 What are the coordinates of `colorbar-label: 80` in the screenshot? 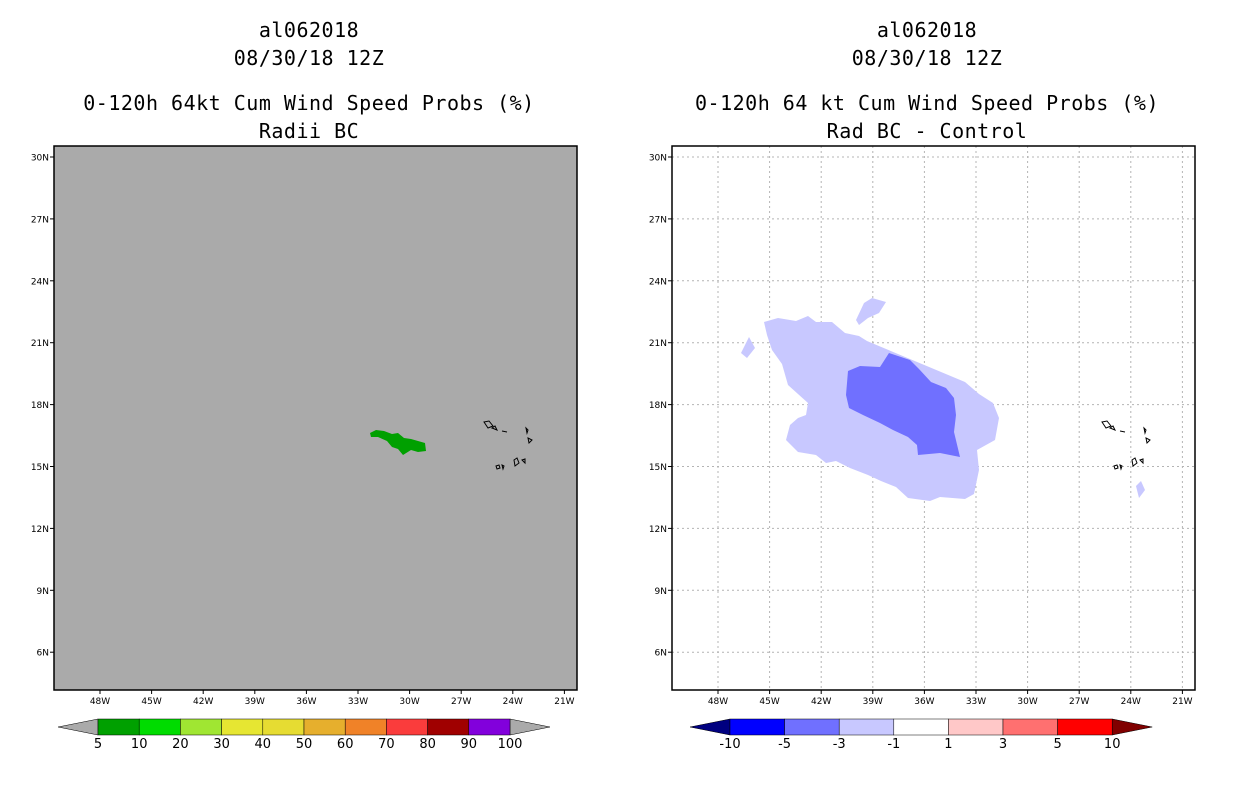 It's located at (427, 744).